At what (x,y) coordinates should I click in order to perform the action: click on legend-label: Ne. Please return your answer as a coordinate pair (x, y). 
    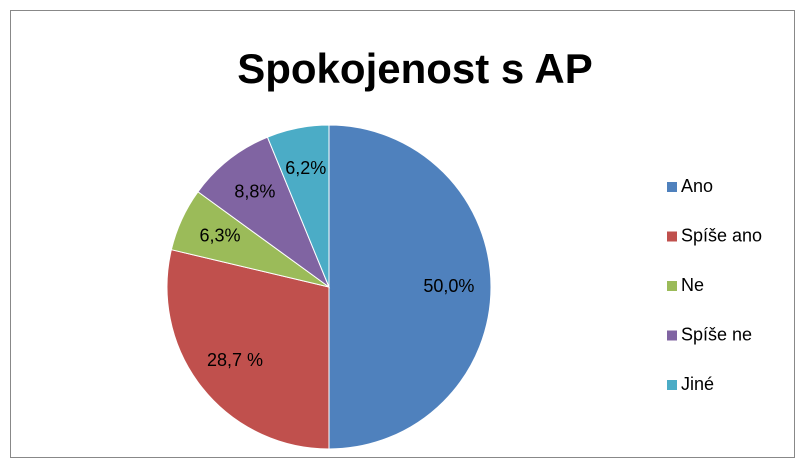
    Looking at the image, I should click on (692, 285).